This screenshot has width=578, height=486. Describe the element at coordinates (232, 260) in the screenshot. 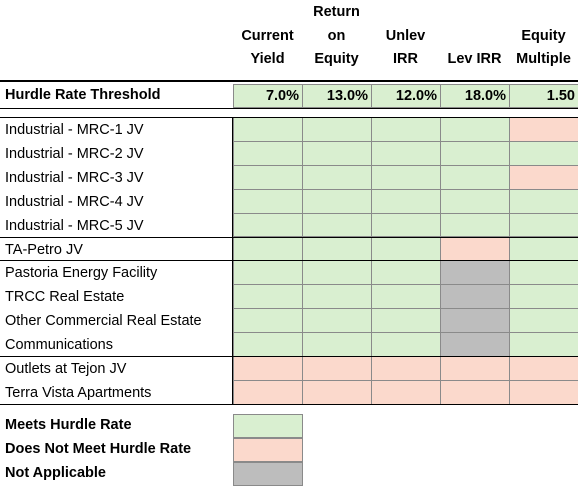

I see `label-column-border` at that location.